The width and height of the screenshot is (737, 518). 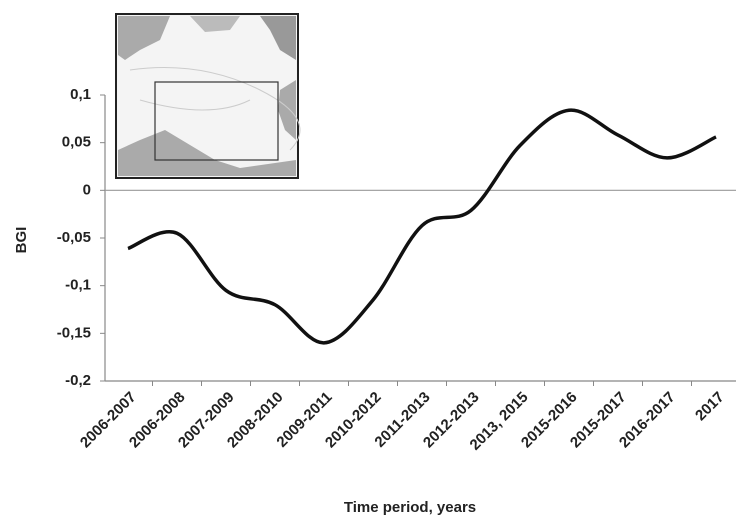 What do you see at coordinates (78, 380) in the screenshot?
I see `y-tick-label: -0,2` at bounding box center [78, 380].